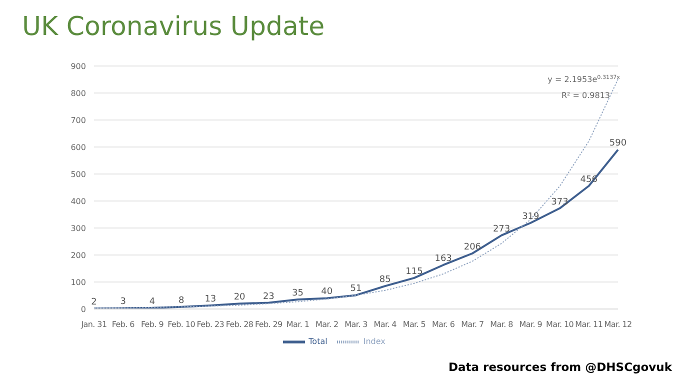  What do you see at coordinates (327, 292) in the screenshot?
I see `data-label: 40` at bounding box center [327, 292].